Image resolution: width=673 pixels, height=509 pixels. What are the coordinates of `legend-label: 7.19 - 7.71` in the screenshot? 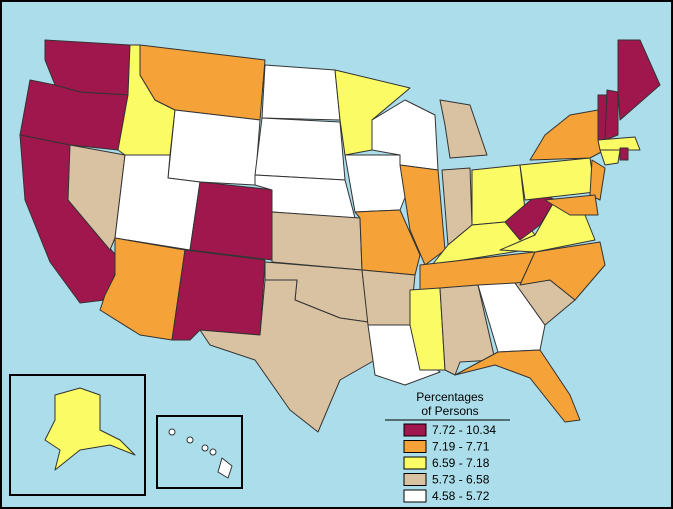 It's located at (461, 447).